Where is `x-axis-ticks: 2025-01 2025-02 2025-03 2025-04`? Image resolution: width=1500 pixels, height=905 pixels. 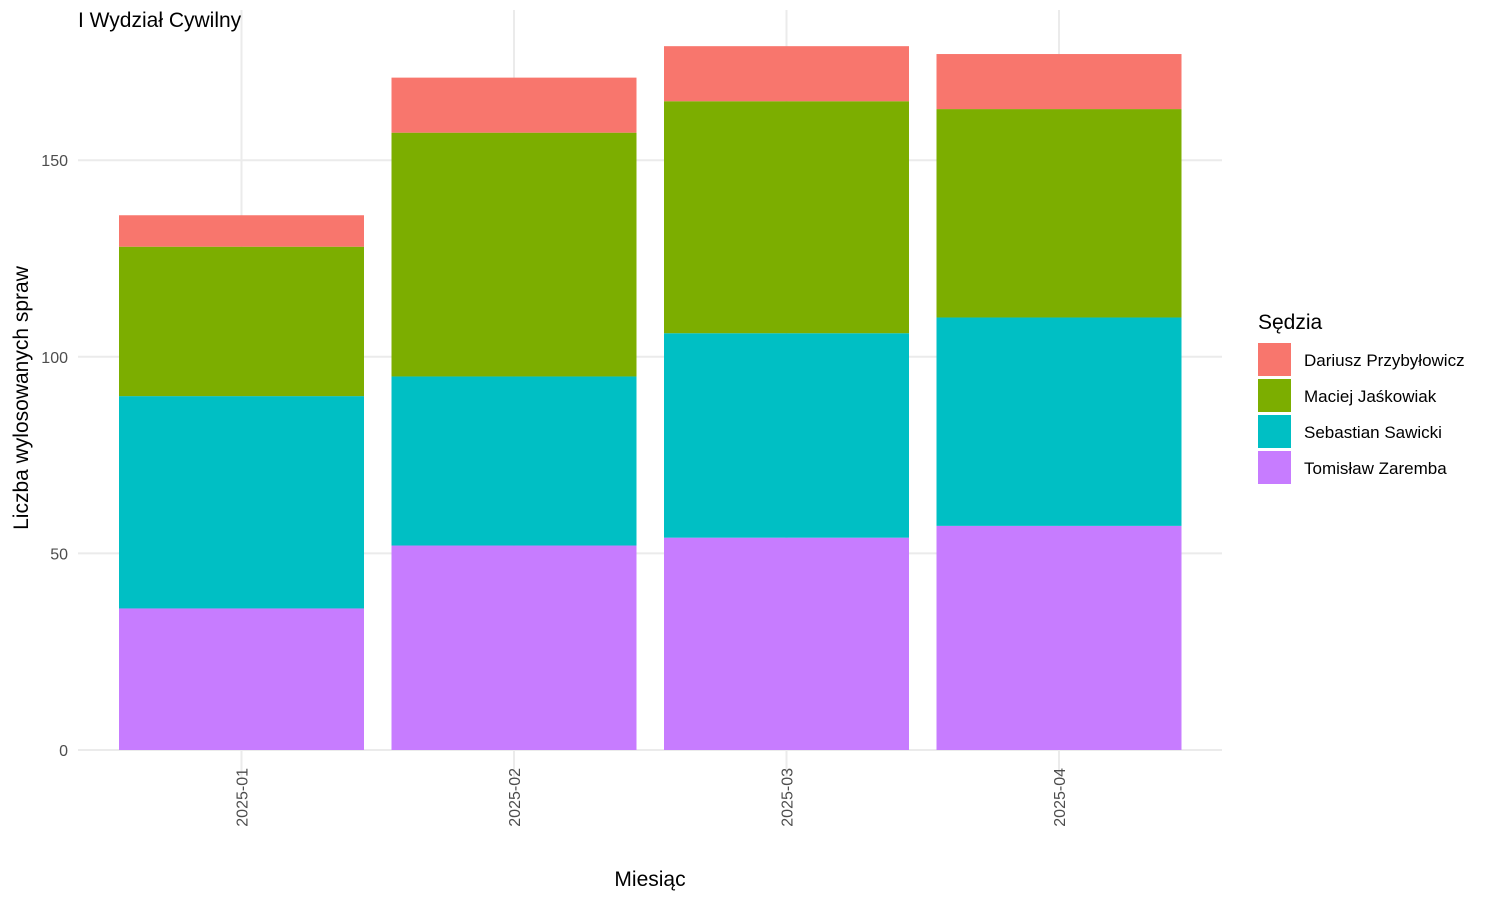
x-axis-ticks: 2025-01 2025-02 2025-03 2025-04 is located at coordinates (652, 797).